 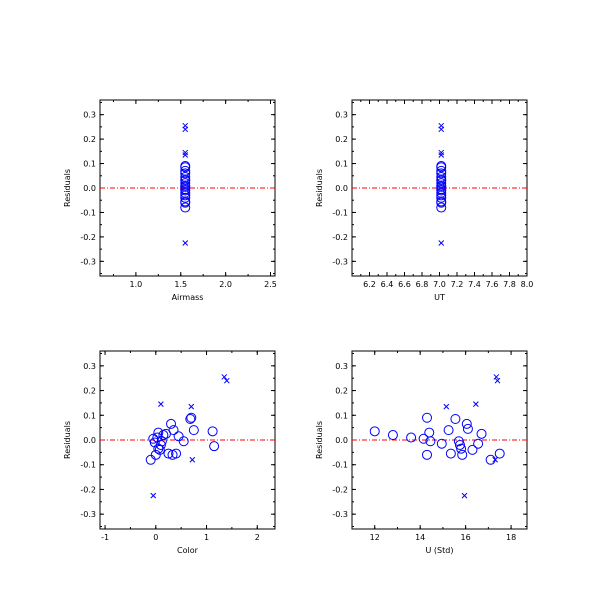 What do you see at coordinates (206, 537) in the screenshot?
I see `x-tick-label: 1` at bounding box center [206, 537].